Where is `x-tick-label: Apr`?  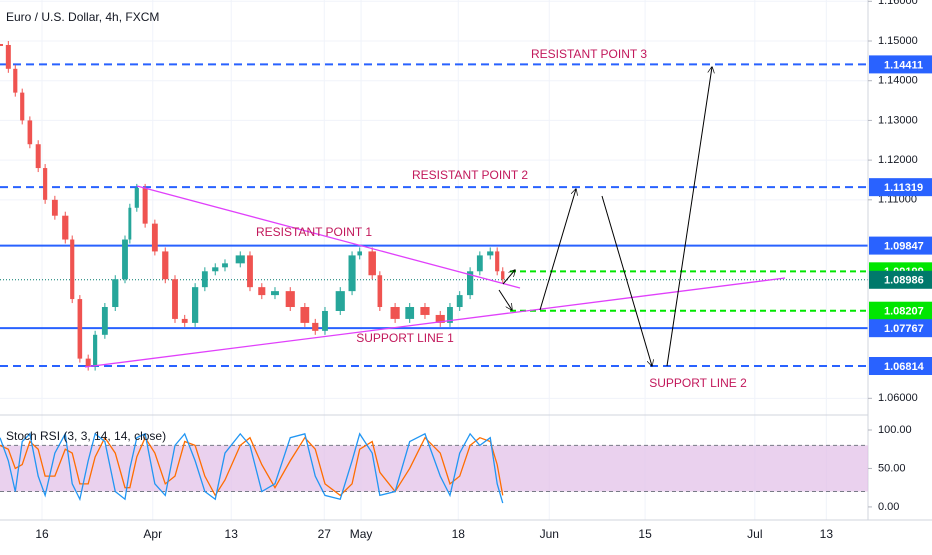 x-tick-label: Apr is located at coordinates (152, 534).